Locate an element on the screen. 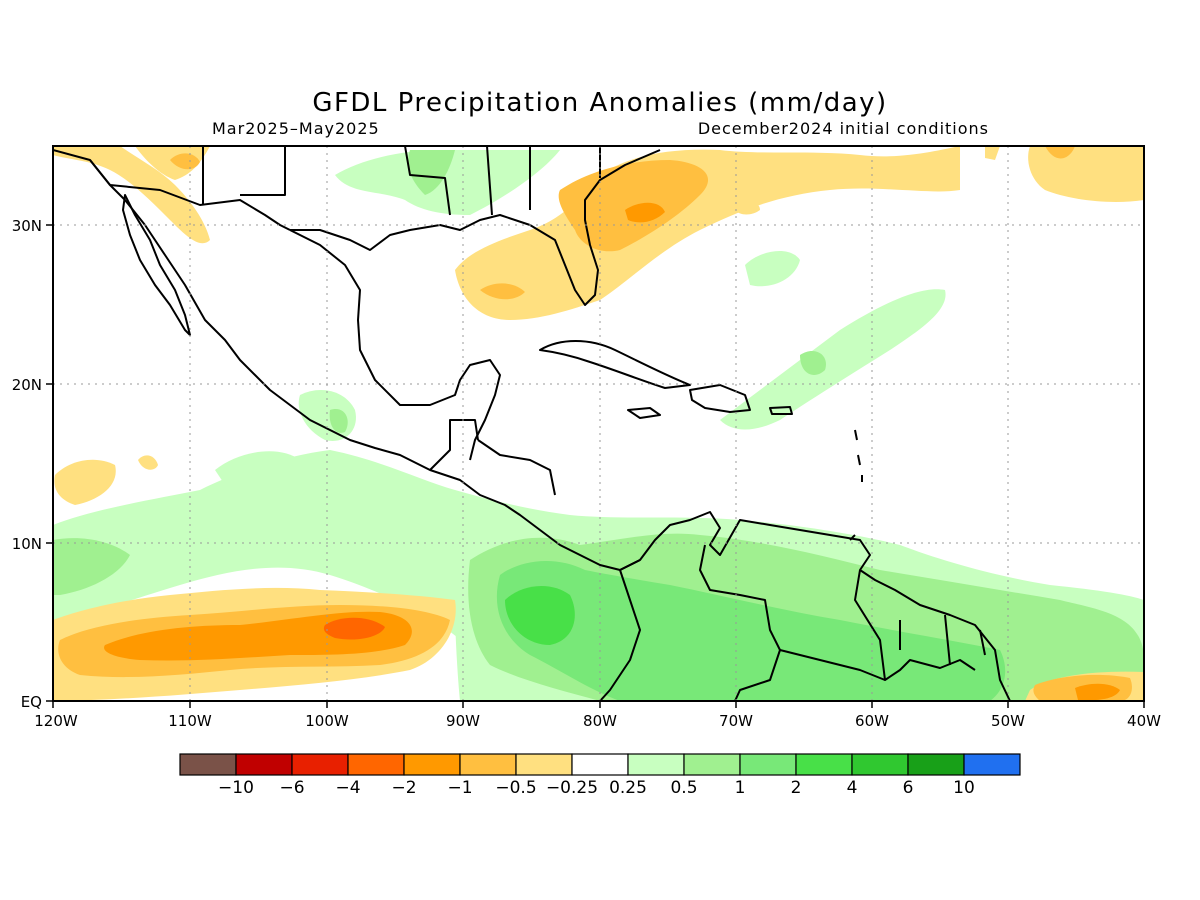  colorbar-label: 4 is located at coordinates (852, 788).